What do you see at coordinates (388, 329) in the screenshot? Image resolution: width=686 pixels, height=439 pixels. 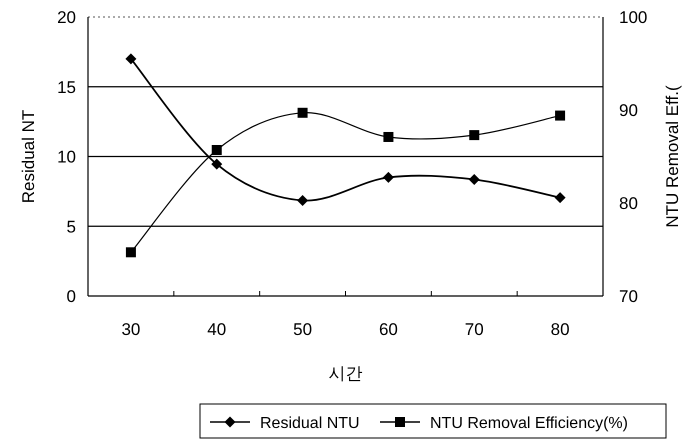 I see `x-tick-label: 60` at bounding box center [388, 329].